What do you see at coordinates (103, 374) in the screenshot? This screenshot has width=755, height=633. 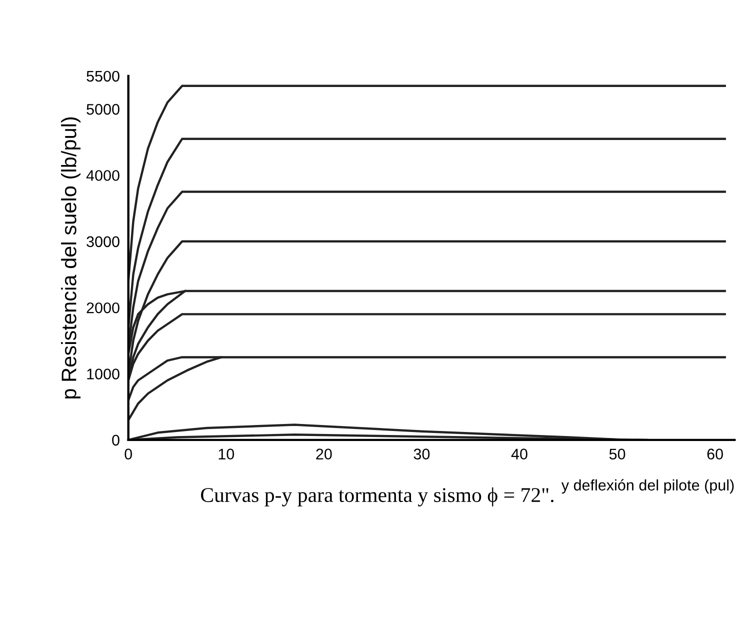 I see `y-tick-label: 1000` at bounding box center [103, 374].